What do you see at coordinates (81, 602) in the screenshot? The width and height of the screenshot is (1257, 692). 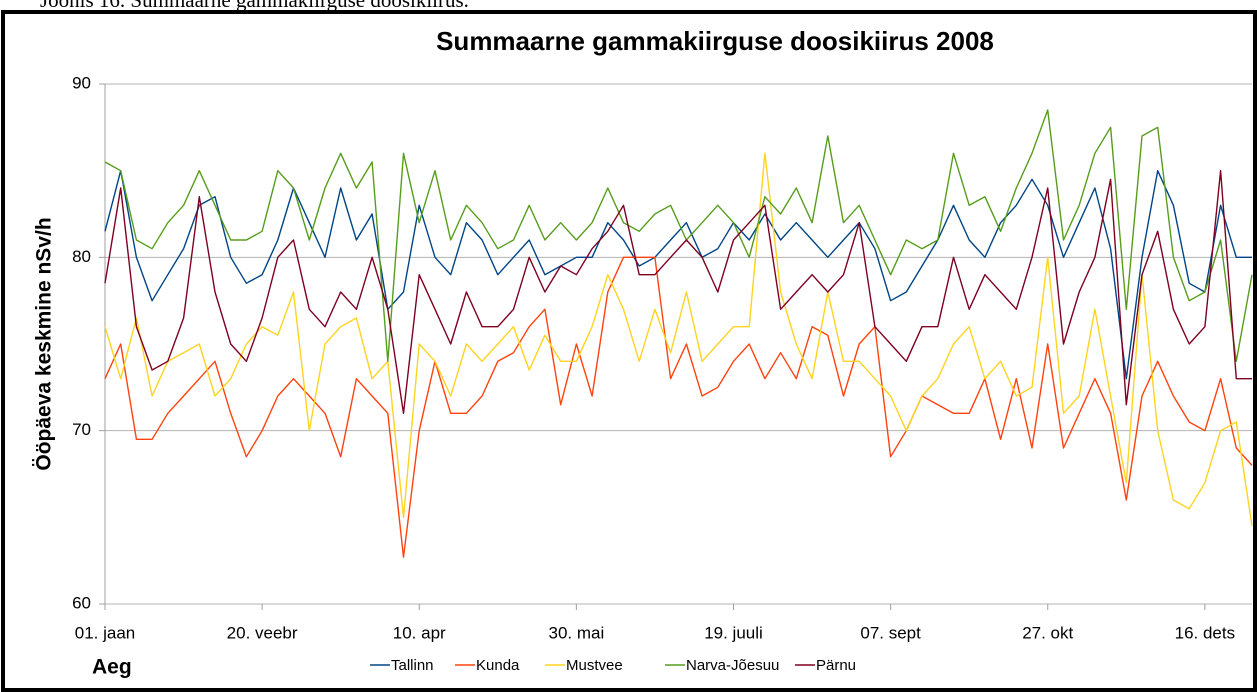 I see `y-tick-label: 60` at bounding box center [81, 602].